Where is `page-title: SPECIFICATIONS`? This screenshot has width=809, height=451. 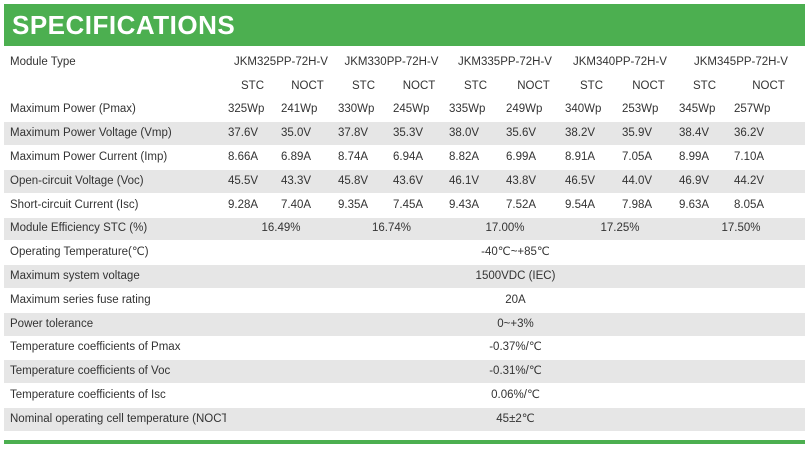 page-title: SPECIFICATIONS is located at coordinates (124, 25).